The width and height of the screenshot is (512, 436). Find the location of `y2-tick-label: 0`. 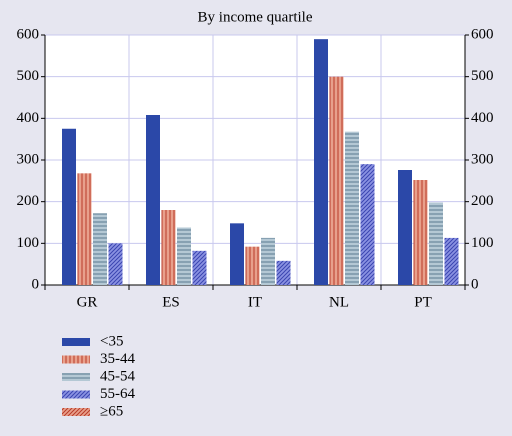

y2-tick-label: 0 is located at coordinates (475, 284).